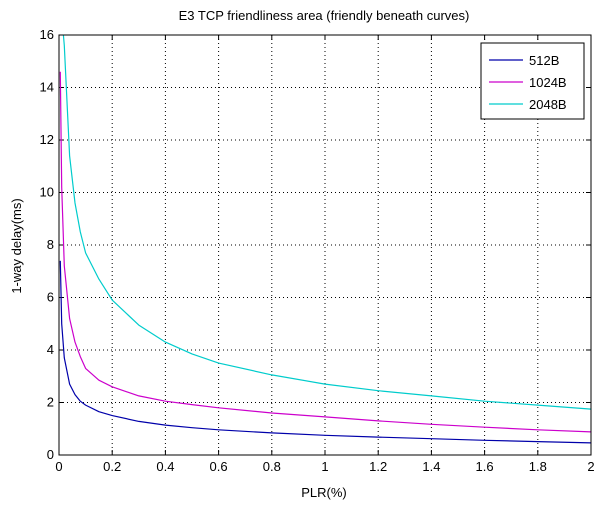  What do you see at coordinates (324, 492) in the screenshot?
I see `x-axis-label: PLR(%)` at bounding box center [324, 492].